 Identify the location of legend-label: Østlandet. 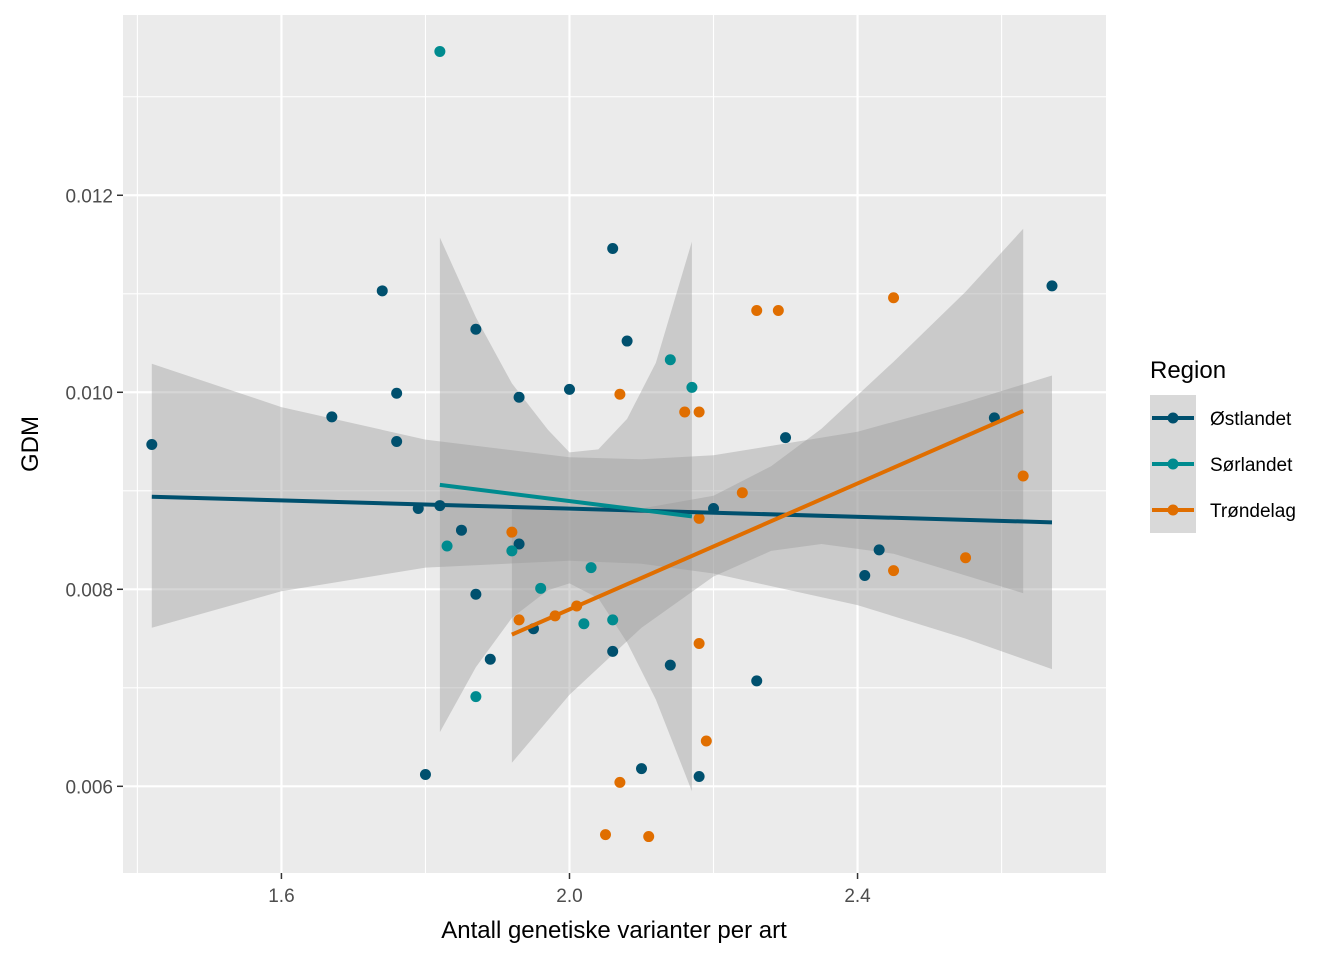
(1251, 419).